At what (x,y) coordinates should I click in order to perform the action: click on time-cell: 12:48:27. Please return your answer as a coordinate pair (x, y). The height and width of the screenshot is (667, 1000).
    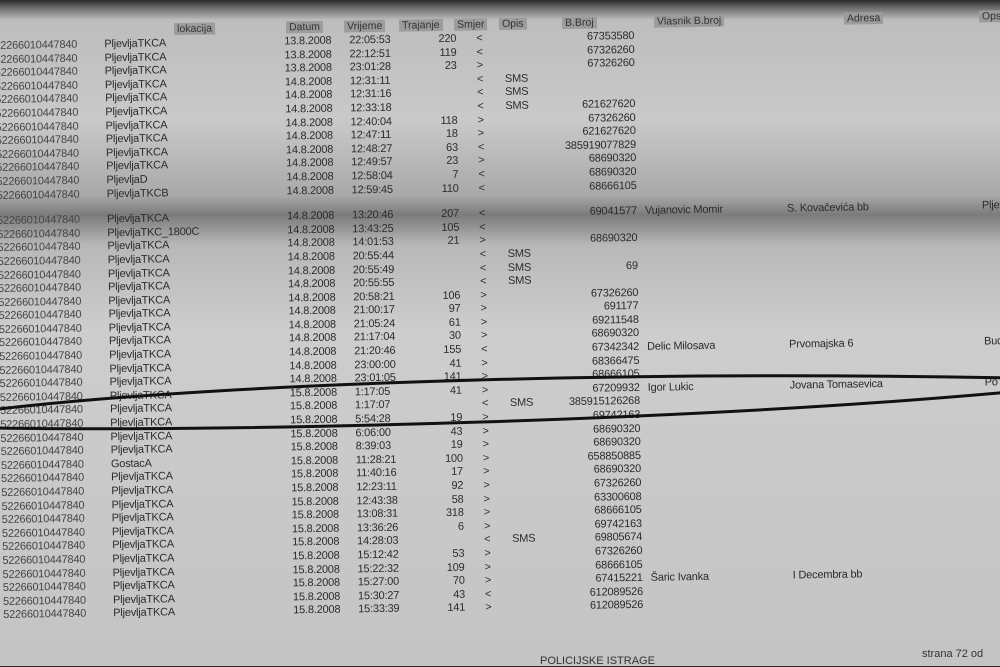
    Looking at the image, I should click on (371, 149).